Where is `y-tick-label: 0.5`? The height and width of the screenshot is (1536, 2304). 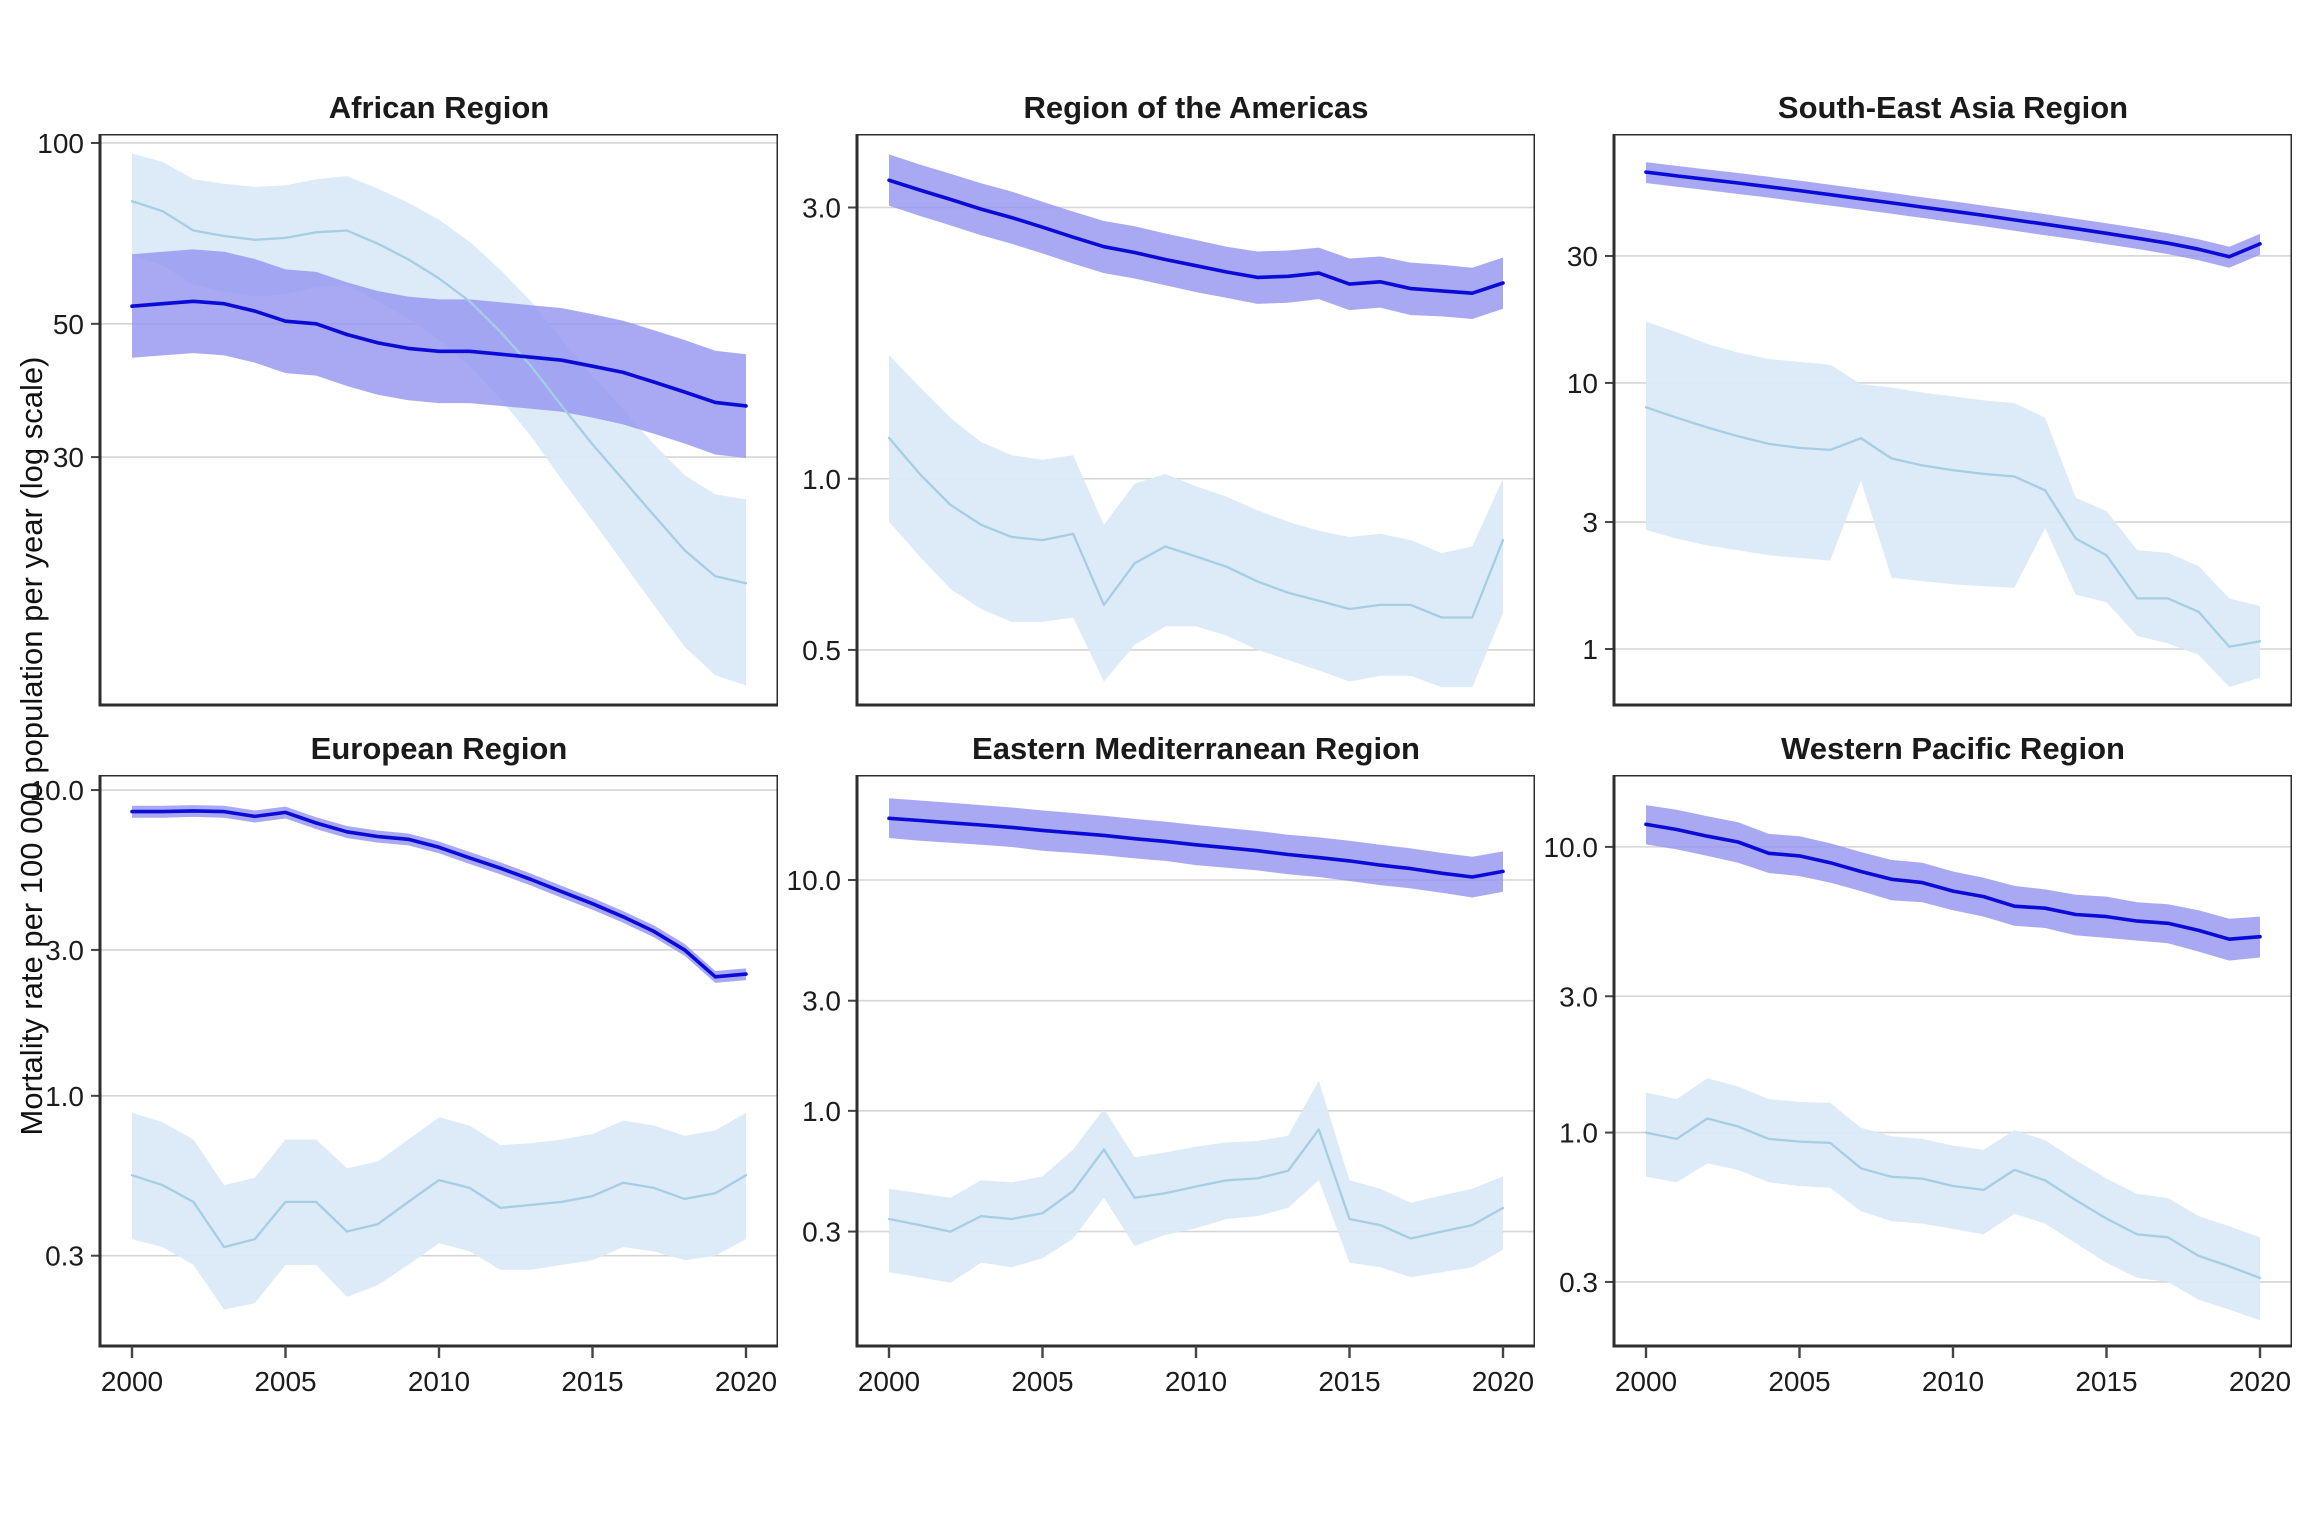 y-tick-label: 0.5 is located at coordinates (821, 650).